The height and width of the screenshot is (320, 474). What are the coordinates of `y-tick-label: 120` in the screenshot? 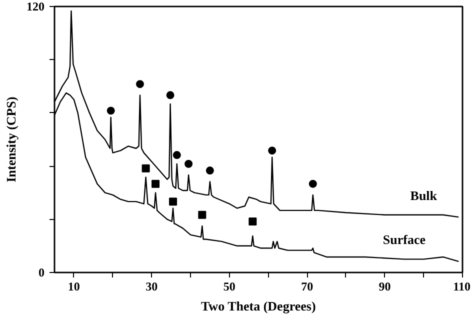 It's located at (35, 7).